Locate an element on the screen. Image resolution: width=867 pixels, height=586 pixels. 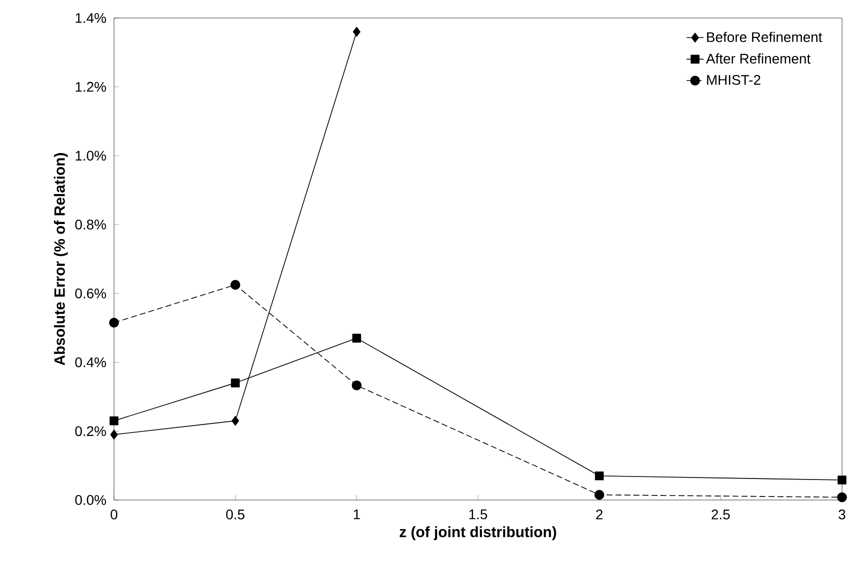
legend-label: Before Refinement is located at coordinates (764, 37).